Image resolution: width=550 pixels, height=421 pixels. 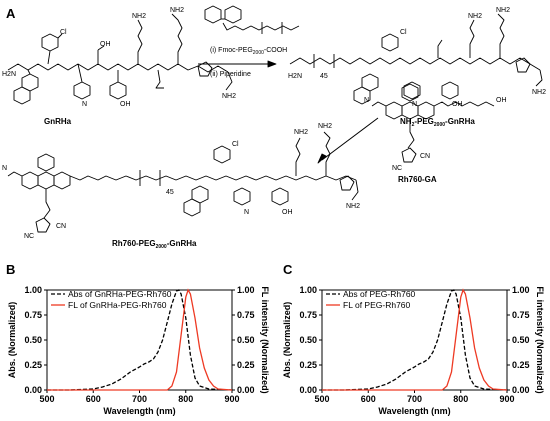 I want to click on atom-nh2-3: NH2, so click(x=229, y=96).